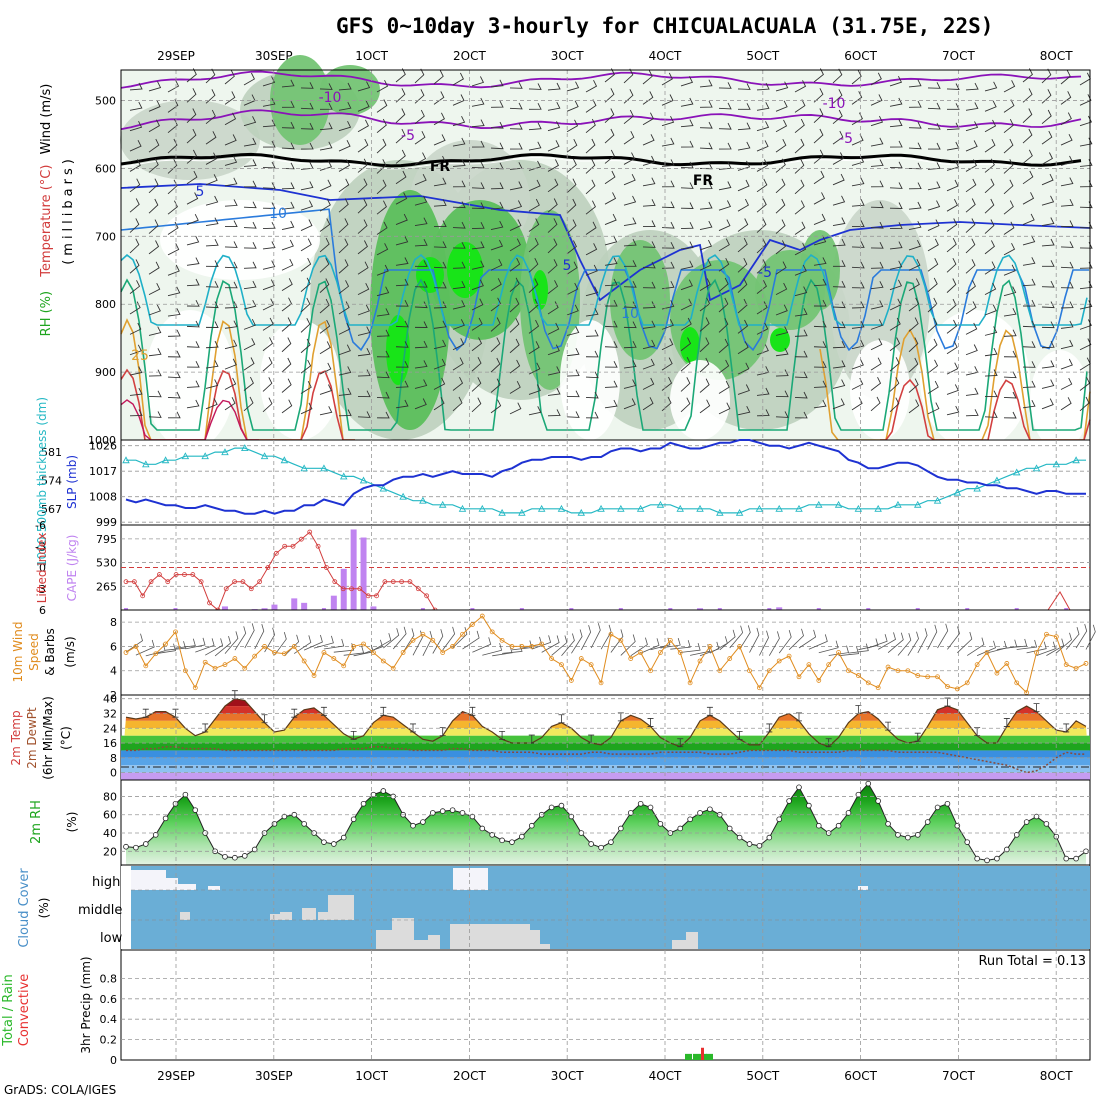  I want to click on temp-gridlines, so click(605, 737).